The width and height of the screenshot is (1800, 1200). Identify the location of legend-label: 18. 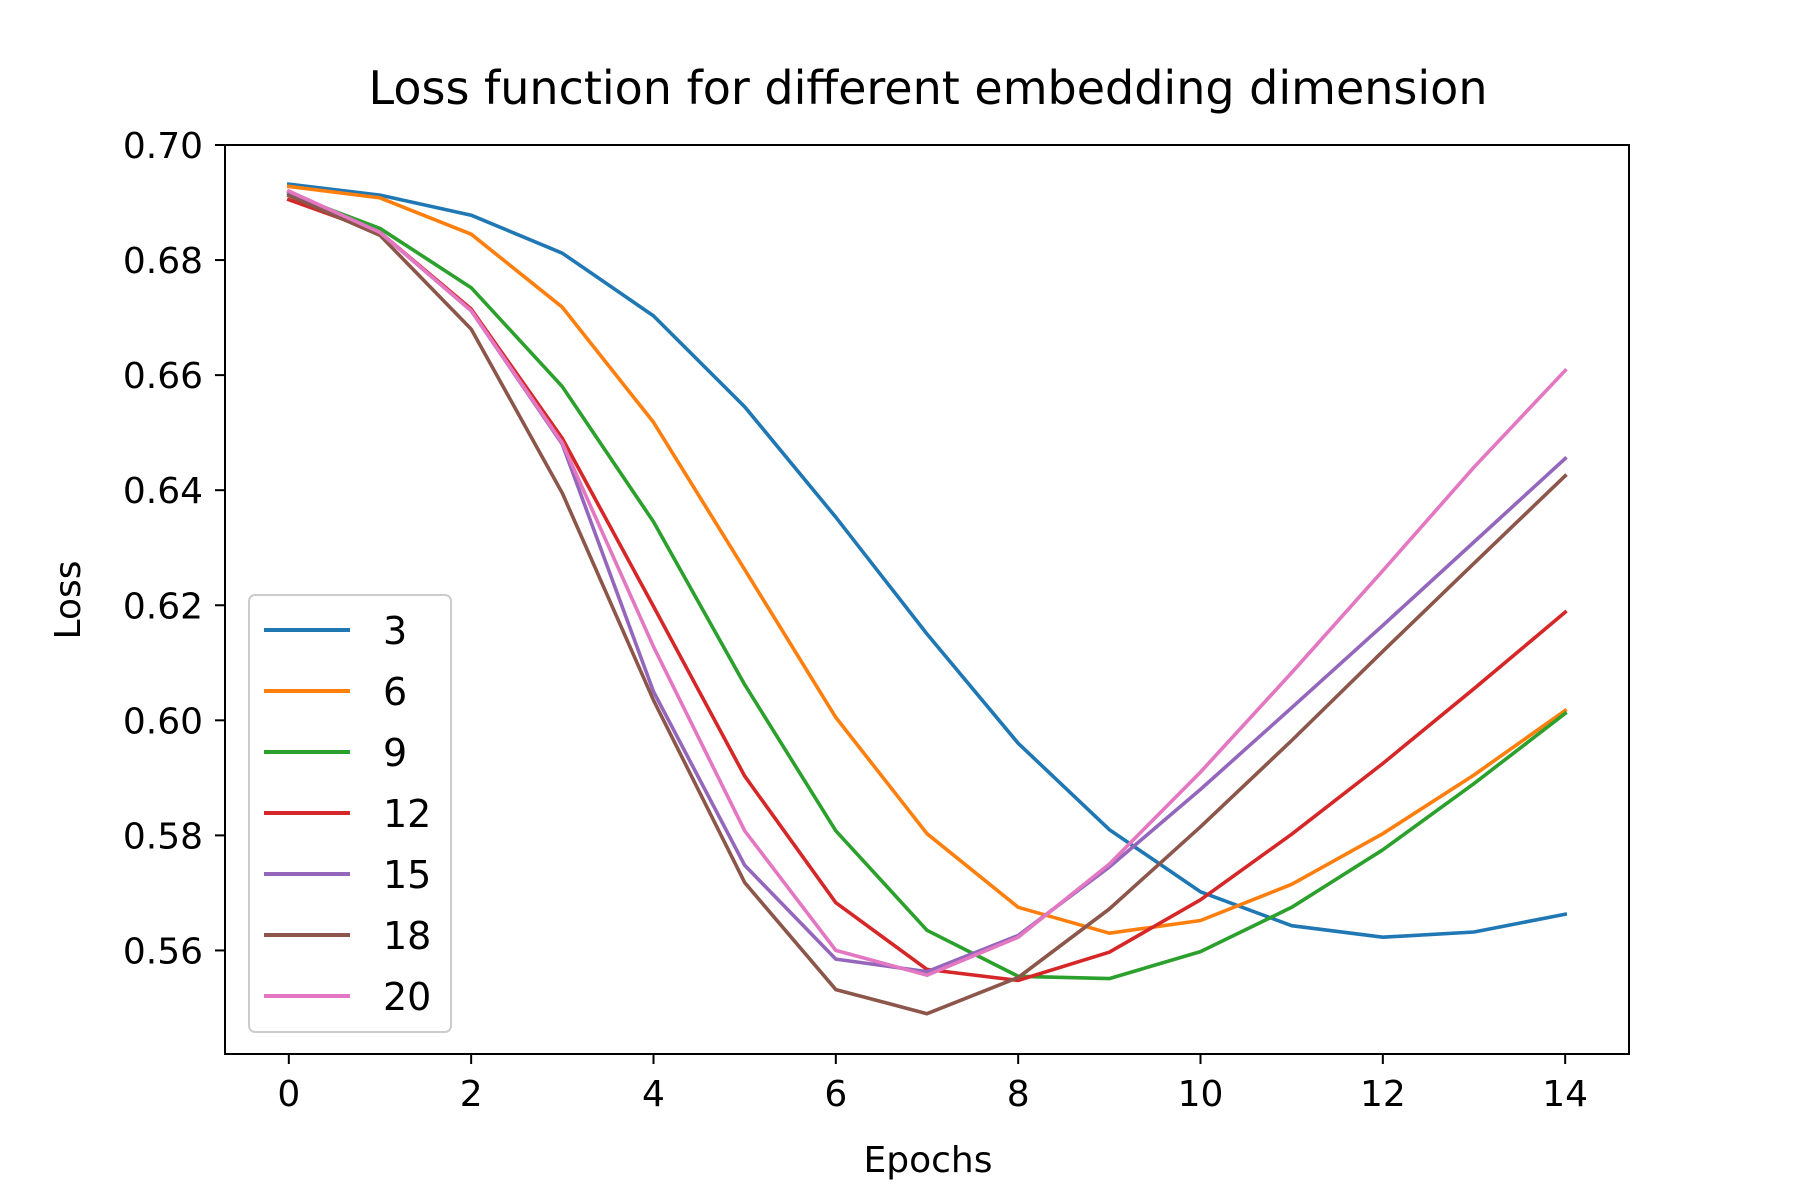
(407, 936).